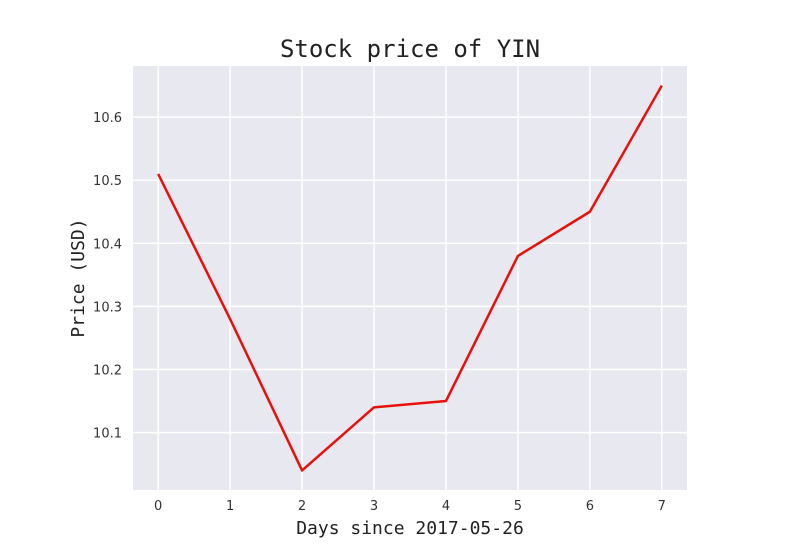  Describe the element at coordinates (662, 506) in the screenshot. I see `x-tick-label: 7` at that location.